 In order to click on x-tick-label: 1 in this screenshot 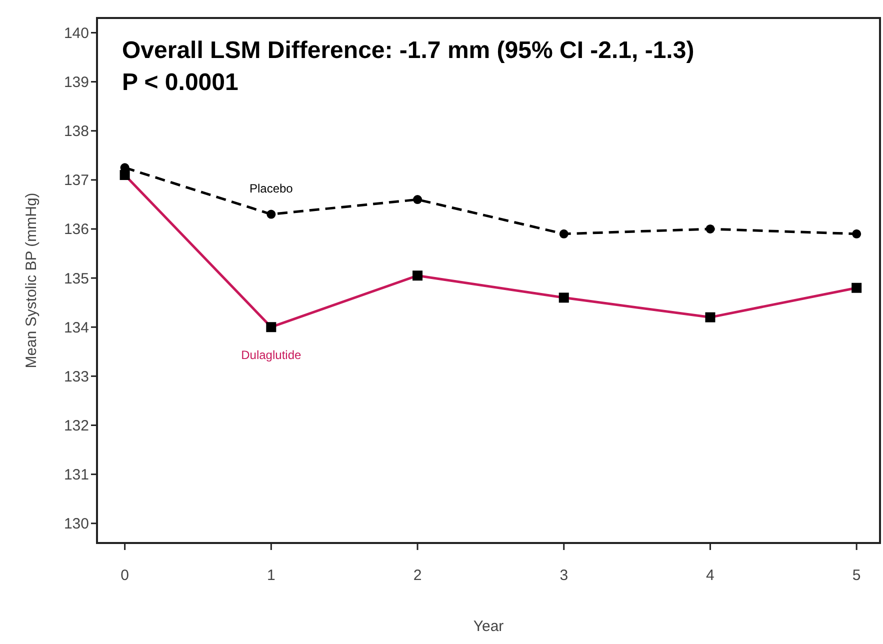, I will do `click(271, 575)`.